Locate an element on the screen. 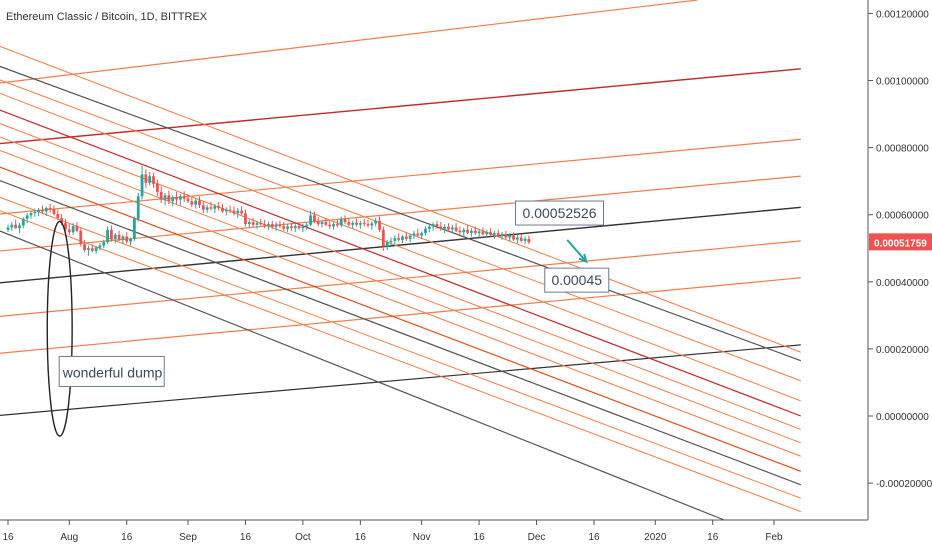 This screenshot has width=932, height=550. price-tick-label: 0.00000000 is located at coordinates (902, 417).